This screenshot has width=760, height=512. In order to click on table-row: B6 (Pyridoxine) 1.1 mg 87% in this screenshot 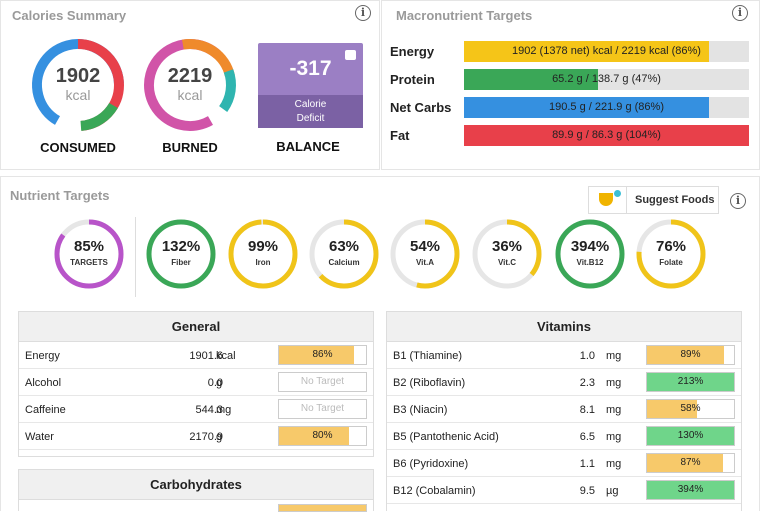, I will do `click(564, 463)`.